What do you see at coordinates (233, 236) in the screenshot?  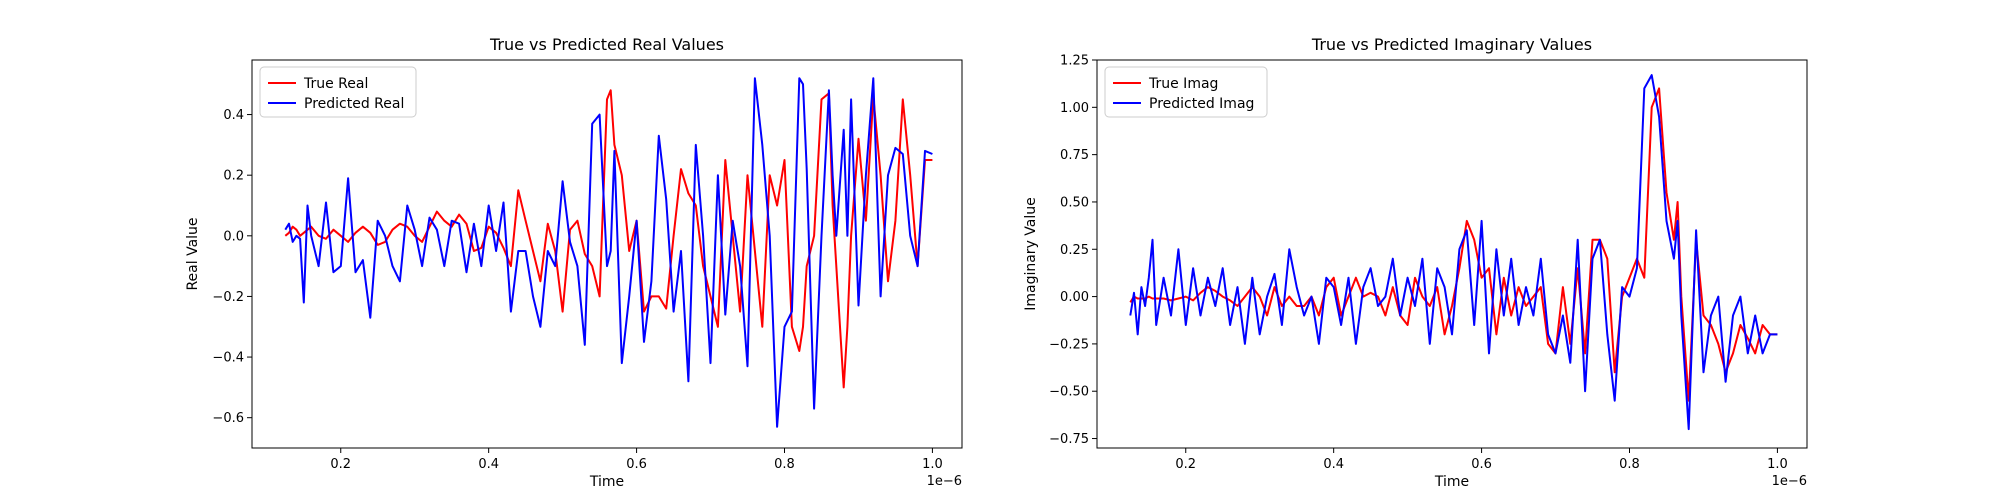 I see `y-tick-label: 0.0` at bounding box center [233, 236].